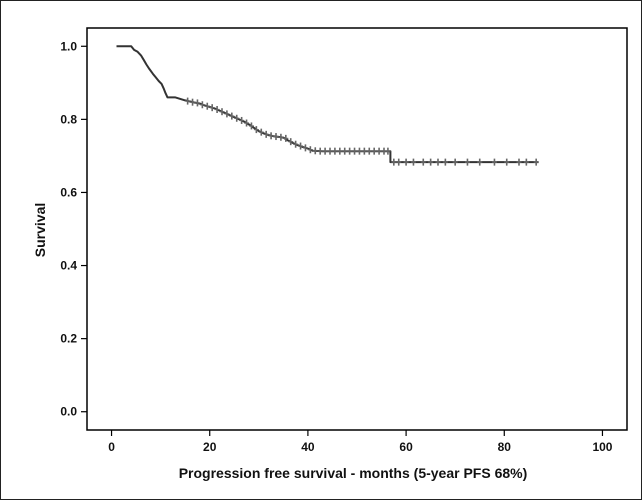 This screenshot has width=642, height=500. I want to click on y-axis: 0.0 0.2 0.4 0.6 0.8 1.0, so click(73, 229).